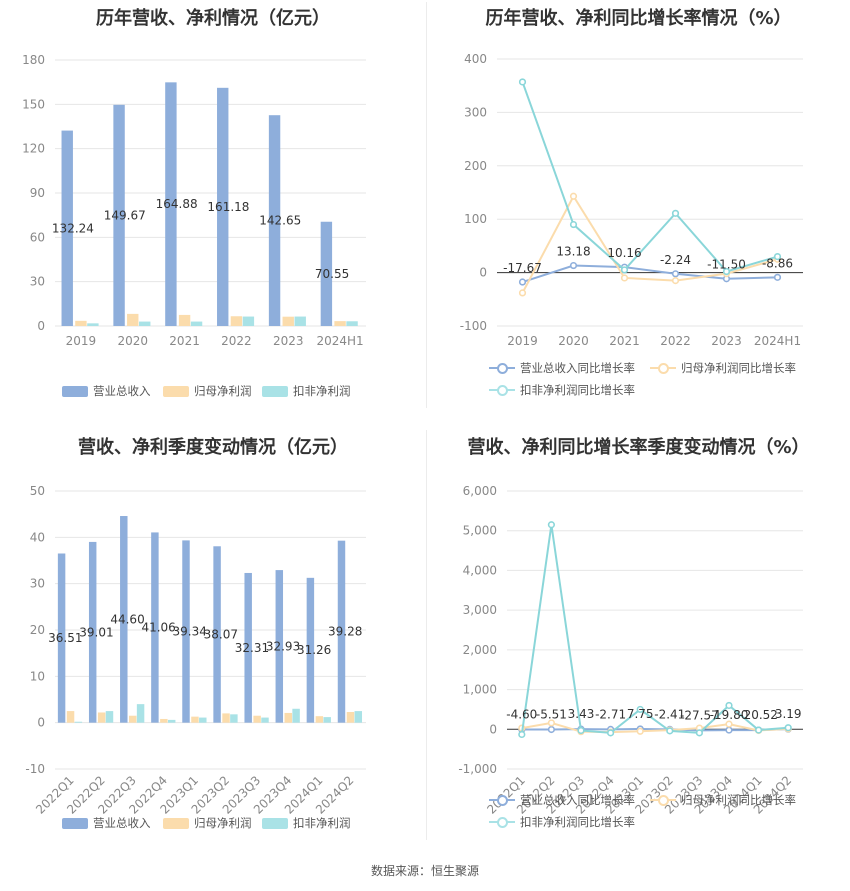  Describe the element at coordinates (37, 537) in the screenshot. I see `y-tick-label: 40` at that location.